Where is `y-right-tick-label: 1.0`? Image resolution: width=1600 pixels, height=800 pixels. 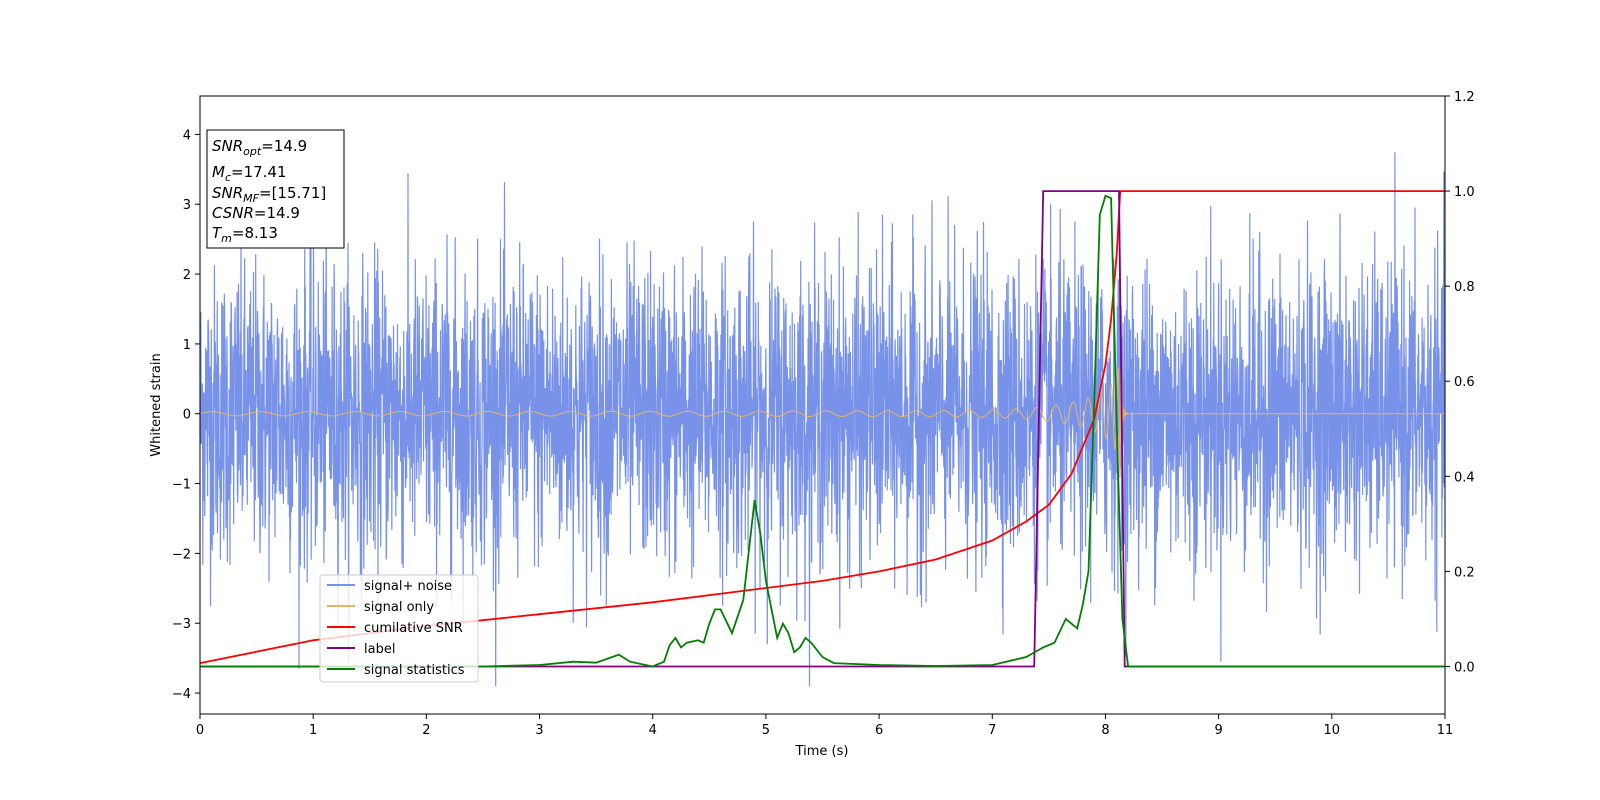 y-right-tick-label: 1.0 is located at coordinates (1464, 192).